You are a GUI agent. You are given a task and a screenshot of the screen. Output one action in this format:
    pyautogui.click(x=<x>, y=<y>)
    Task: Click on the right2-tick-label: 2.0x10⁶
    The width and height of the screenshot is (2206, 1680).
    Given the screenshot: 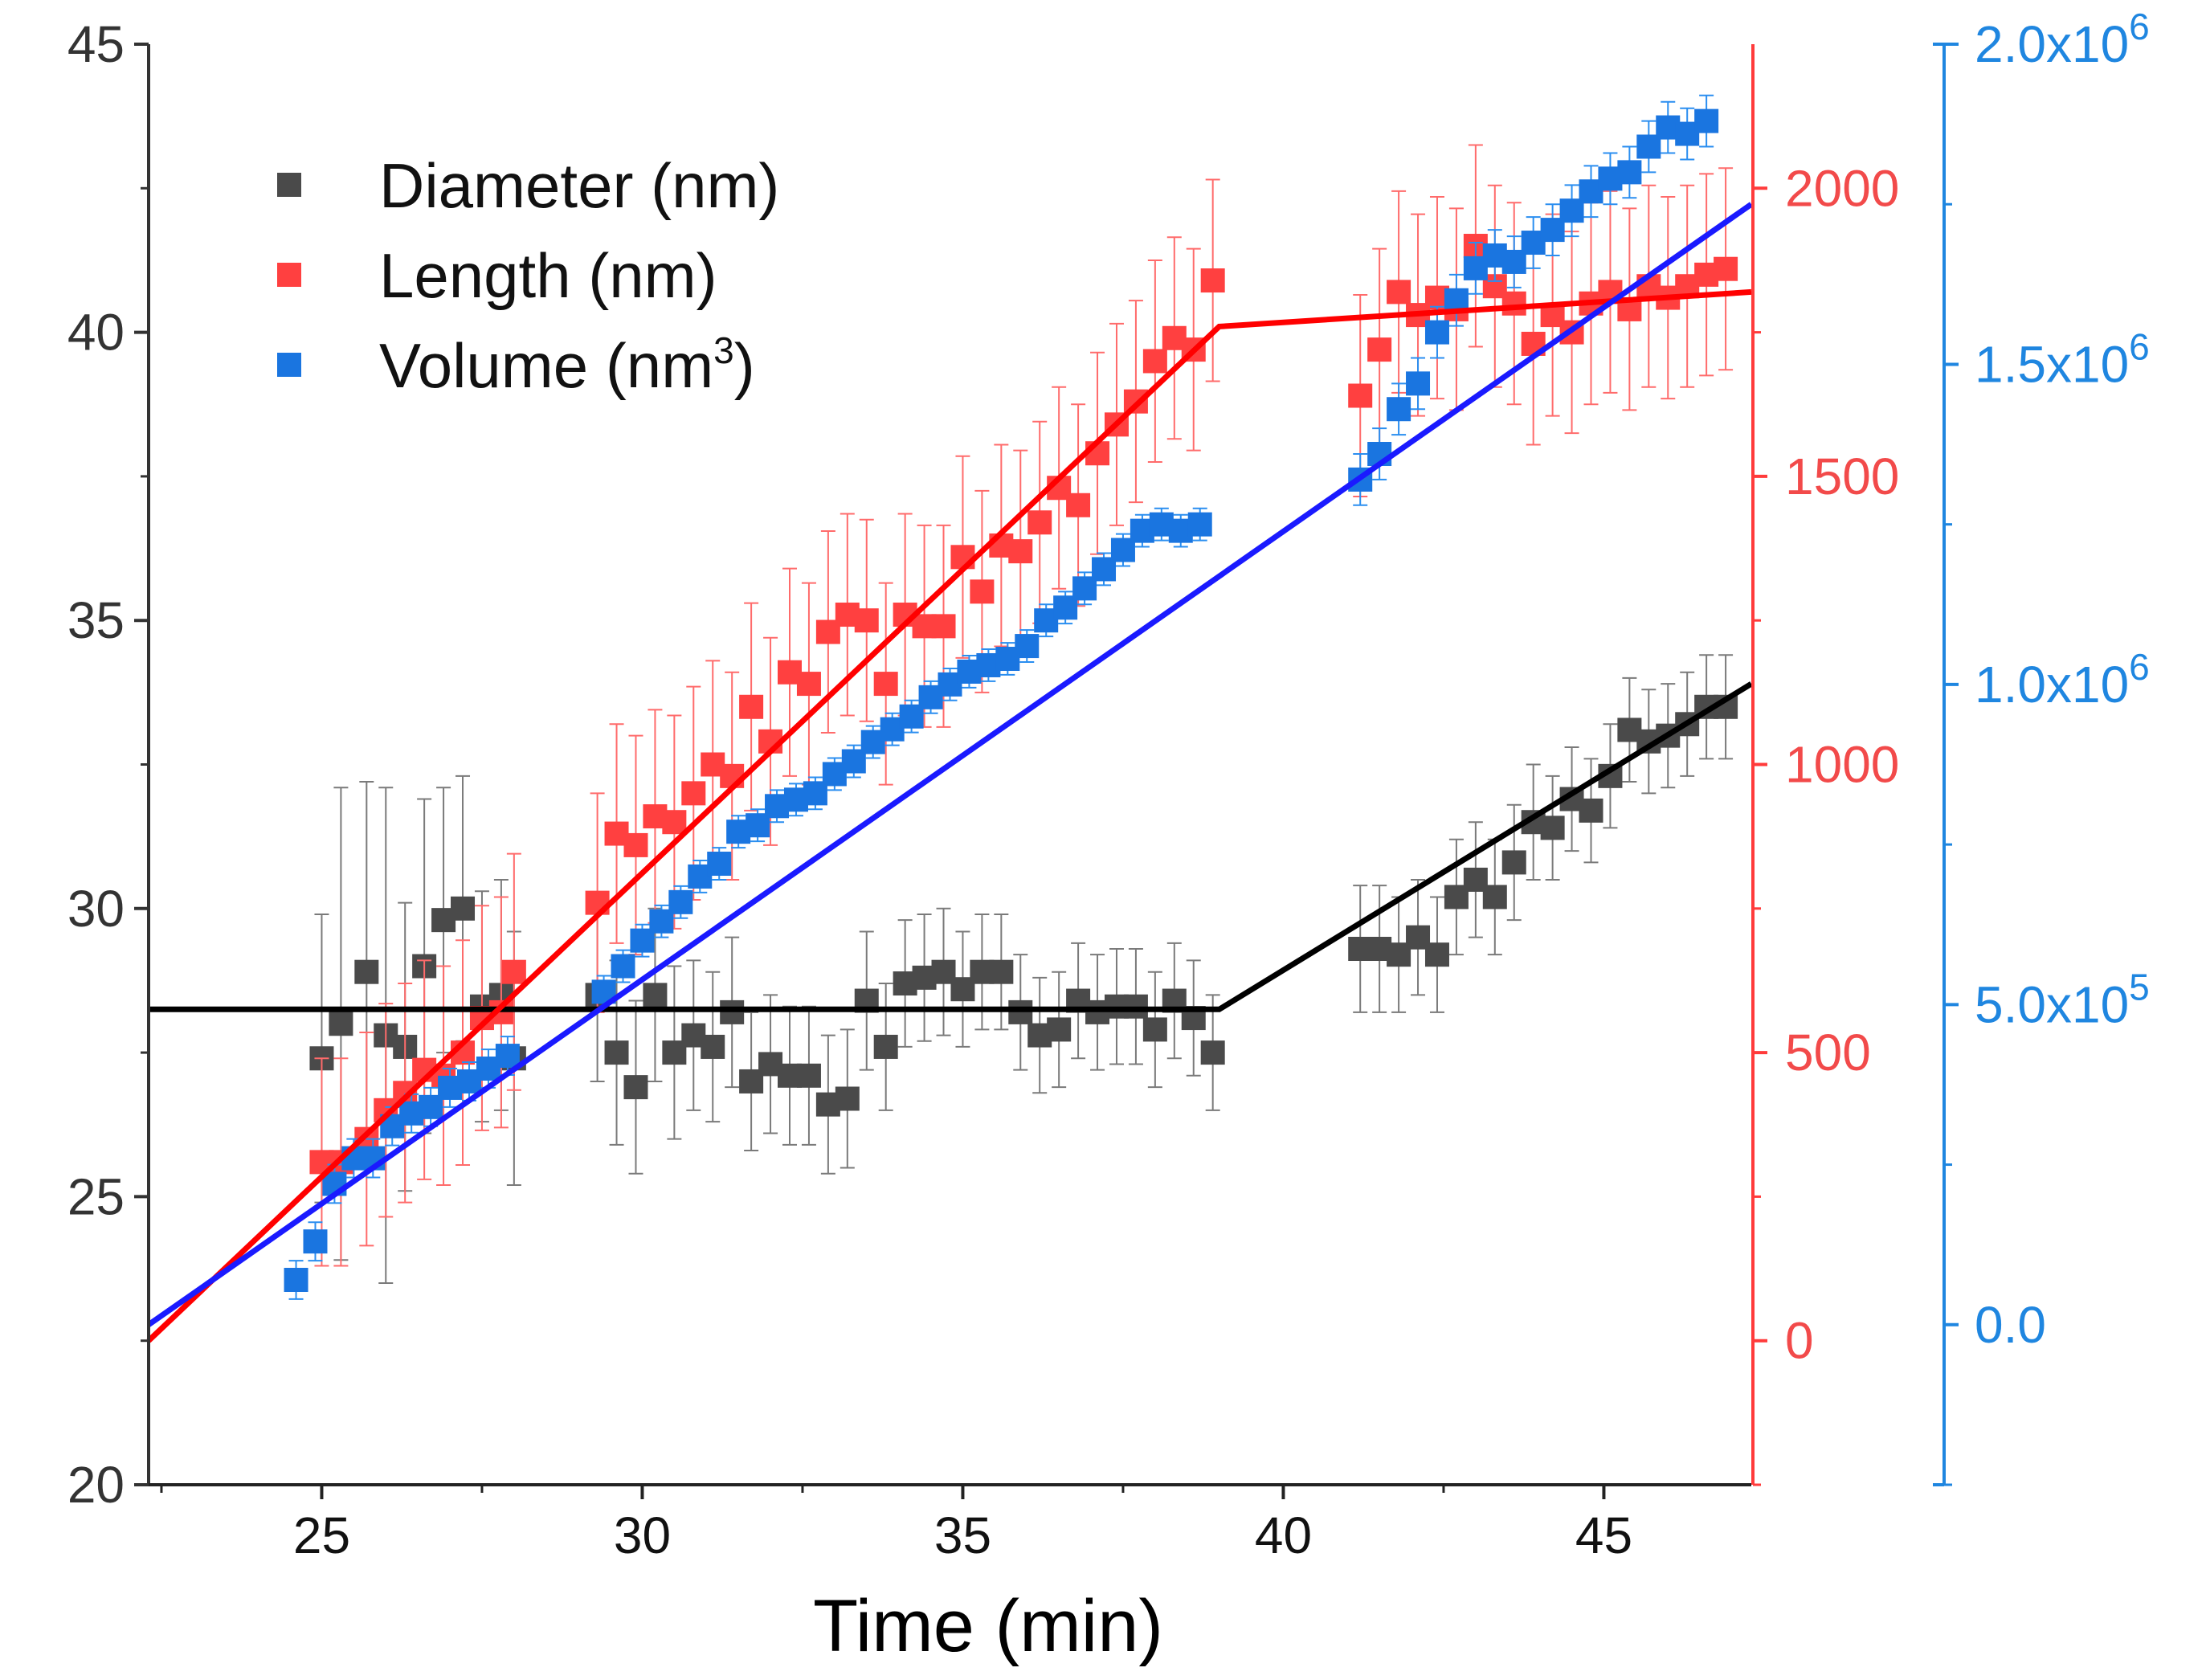 What is the action you would take?
    pyautogui.click(x=2062, y=39)
    